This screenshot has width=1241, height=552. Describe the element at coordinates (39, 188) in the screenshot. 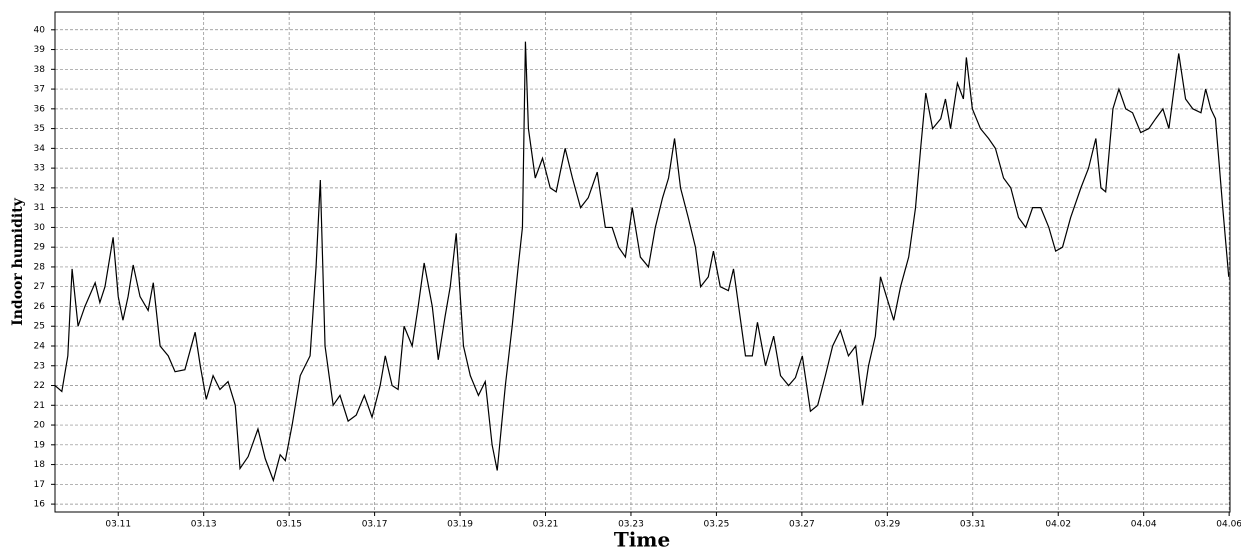

I see `y-tick-label: 32` at that location.